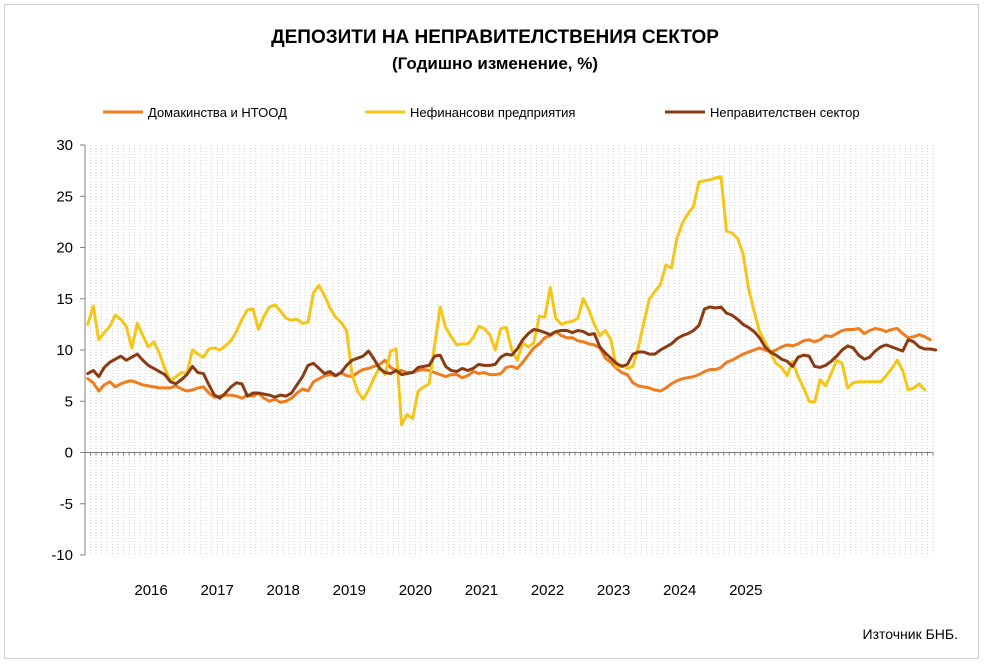 Image resolution: width=985 pixels, height=665 pixels. What do you see at coordinates (745, 590) in the screenshot?
I see `x-tick-label: 2025` at bounding box center [745, 590].